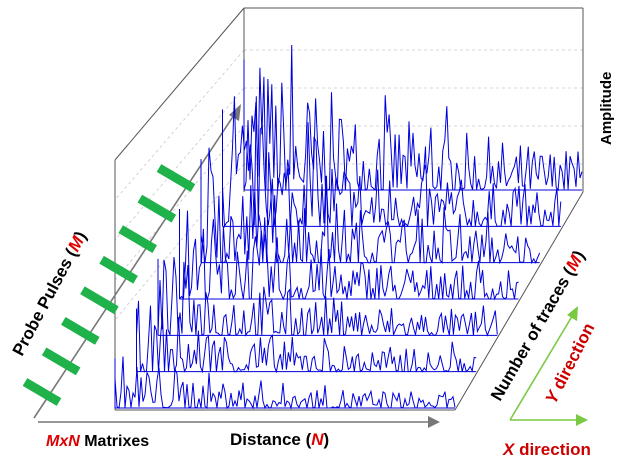  I want to click on left-wall-top-edge, so click(179, 84).